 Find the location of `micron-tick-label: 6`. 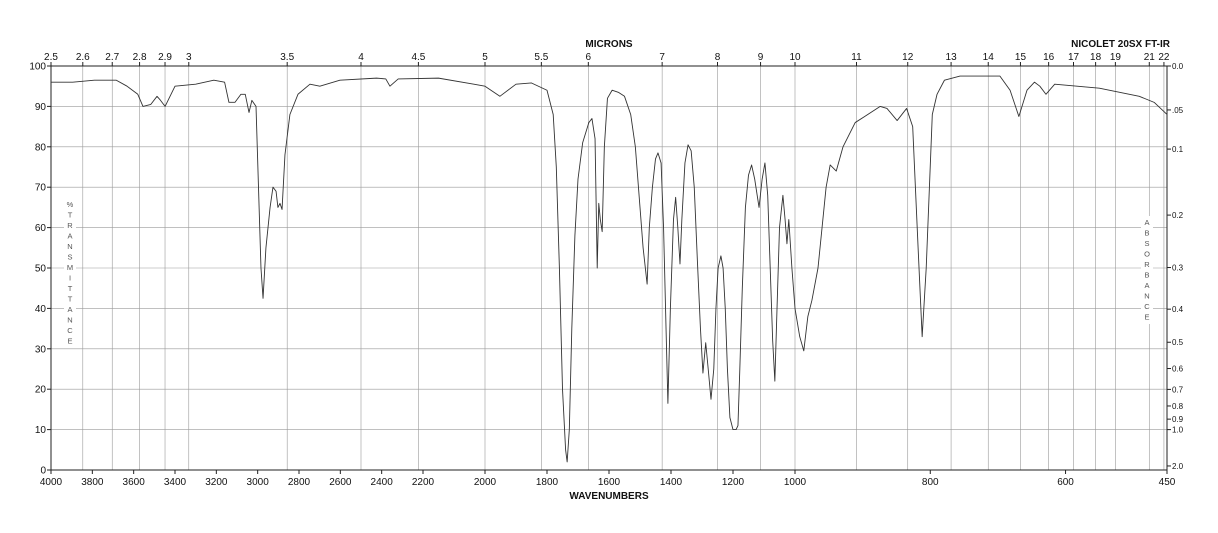

micron-tick-label: 6 is located at coordinates (589, 57).